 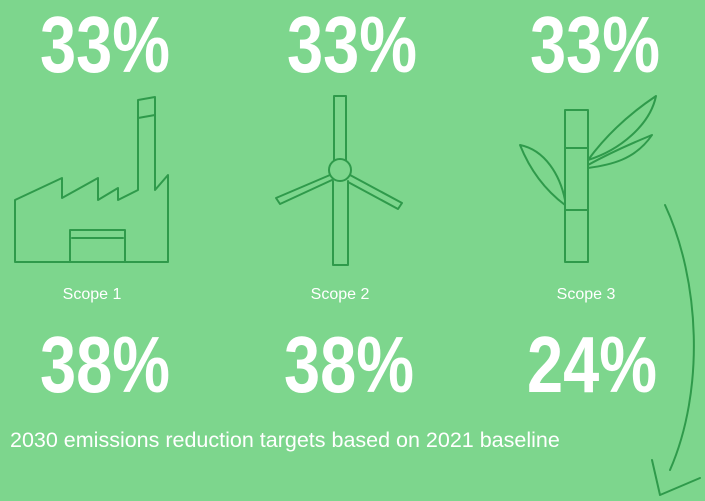 I want to click on curved-arrow, so click(x=676, y=350).